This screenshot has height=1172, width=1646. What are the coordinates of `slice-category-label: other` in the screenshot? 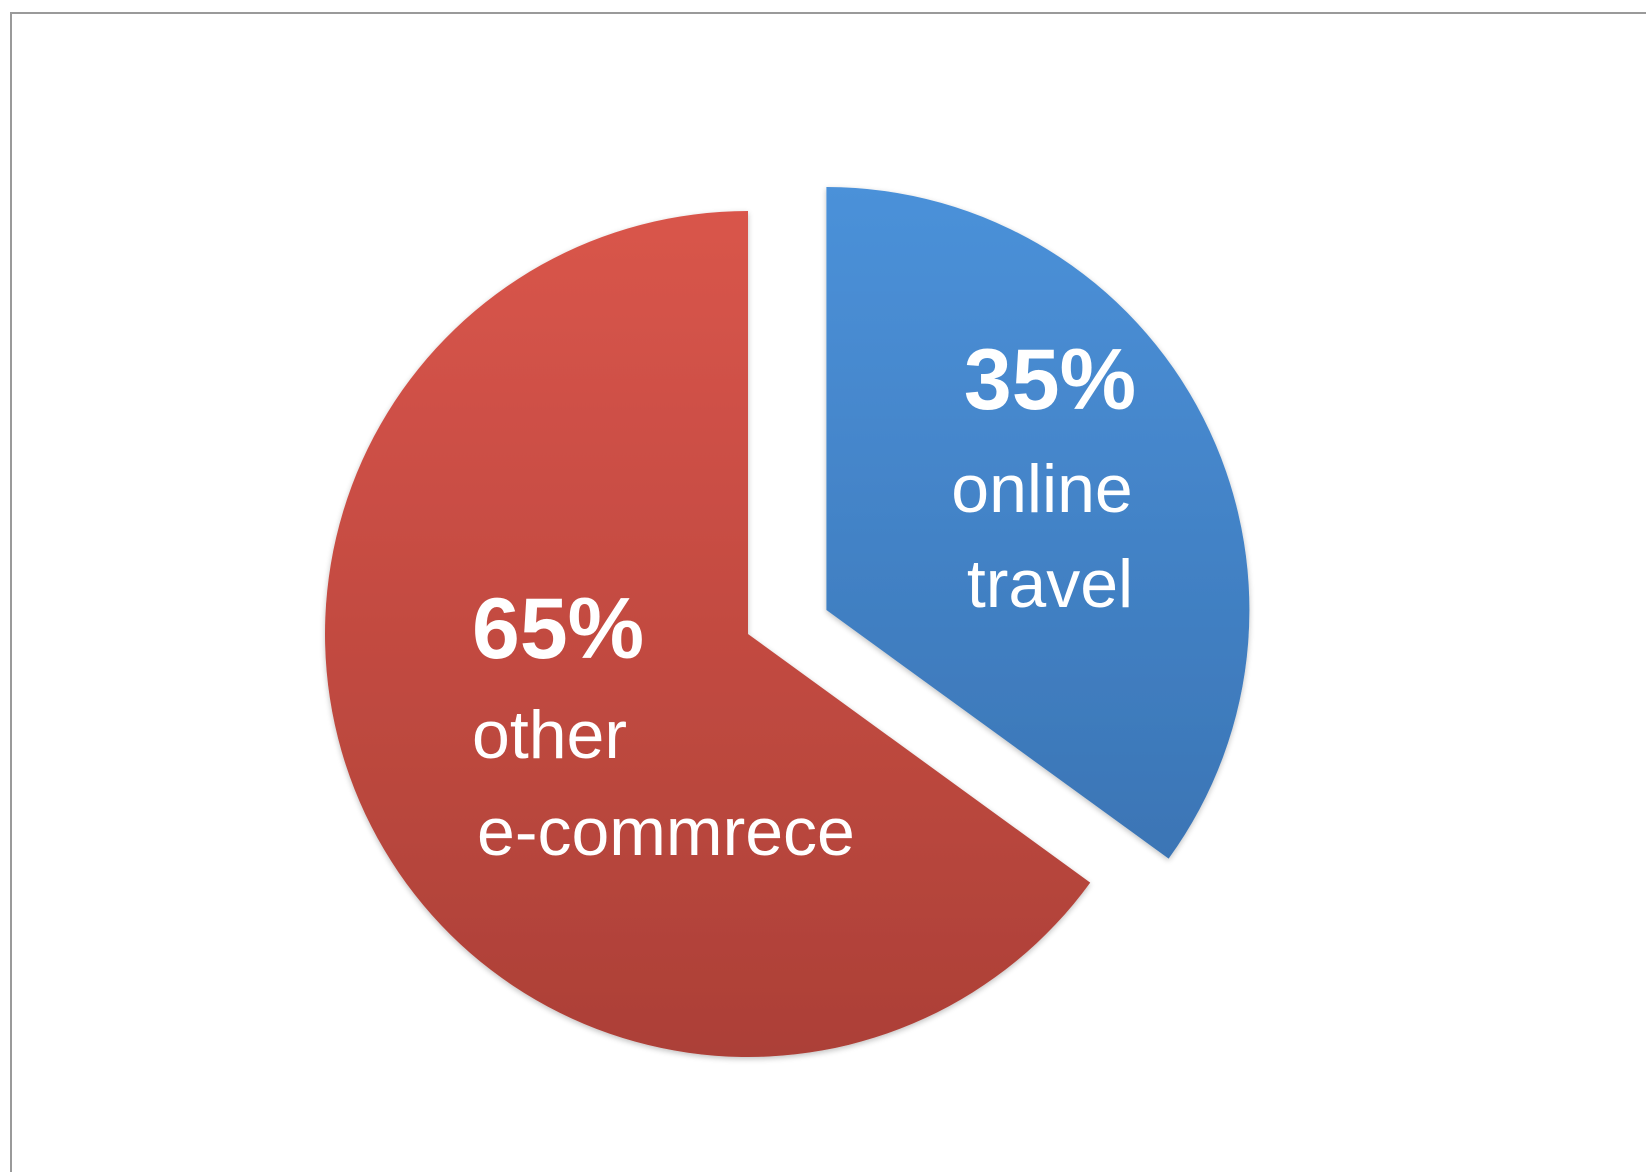 It's located at (549, 735).